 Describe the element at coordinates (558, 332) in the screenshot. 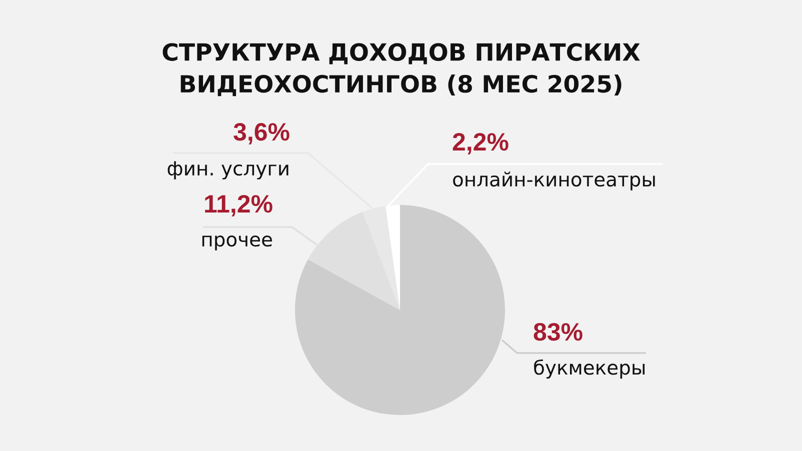

I see `data-label: 83%` at that location.